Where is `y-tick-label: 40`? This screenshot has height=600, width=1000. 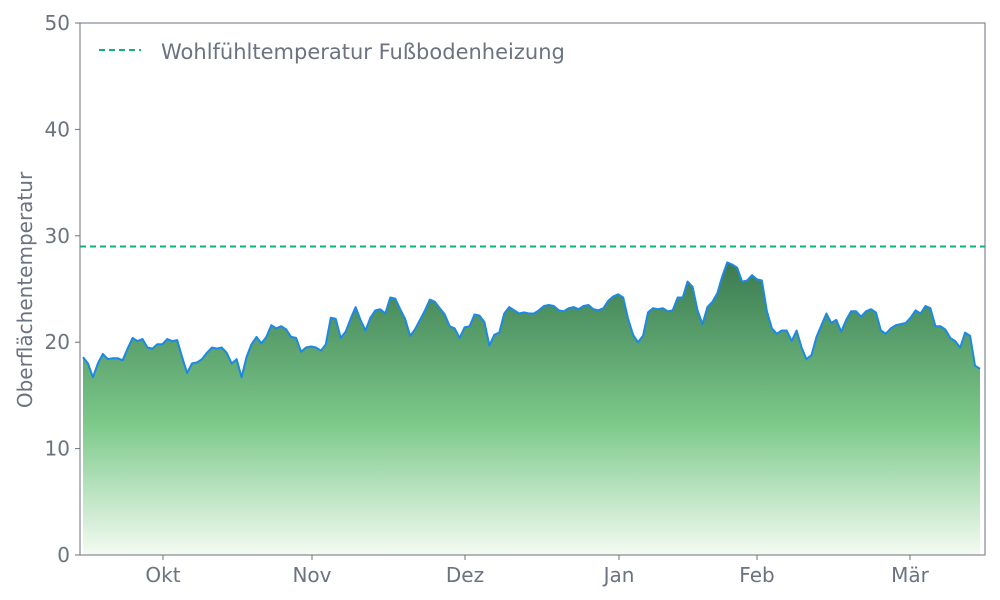 y-tick-label: 40 is located at coordinates (57, 129).